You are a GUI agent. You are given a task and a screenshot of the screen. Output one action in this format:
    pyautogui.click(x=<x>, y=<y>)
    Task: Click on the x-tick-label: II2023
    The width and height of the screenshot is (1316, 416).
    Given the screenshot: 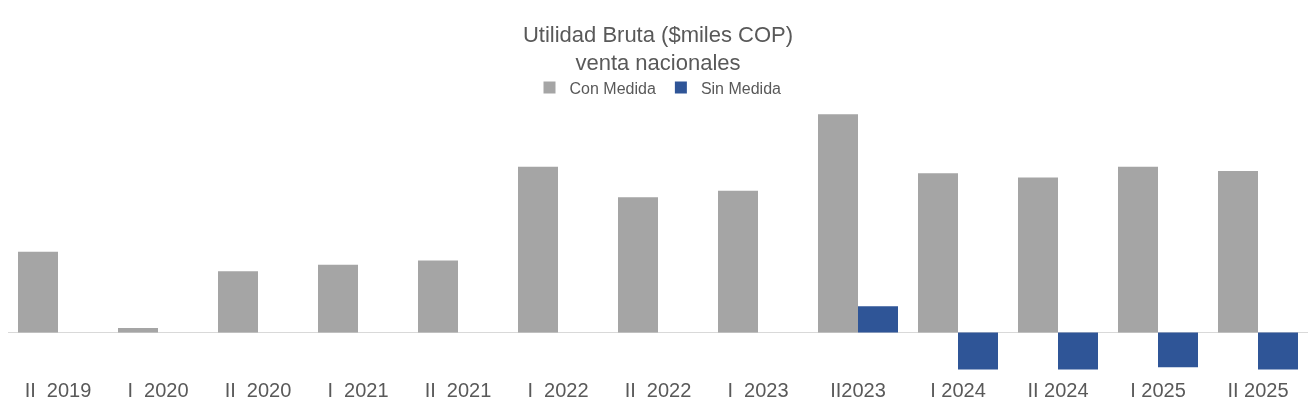 What is the action you would take?
    pyautogui.click(x=858, y=390)
    